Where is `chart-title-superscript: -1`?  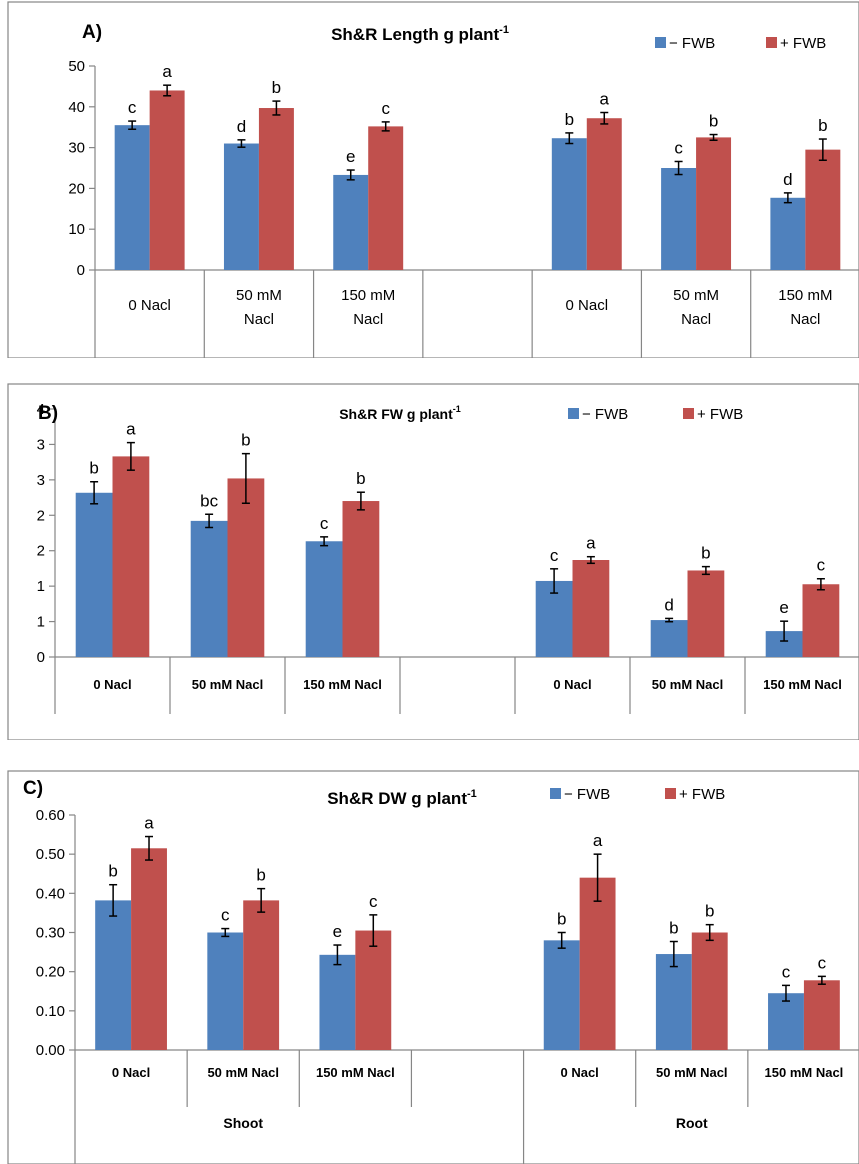 chart-title-superscript: -1 is located at coordinates (472, 794).